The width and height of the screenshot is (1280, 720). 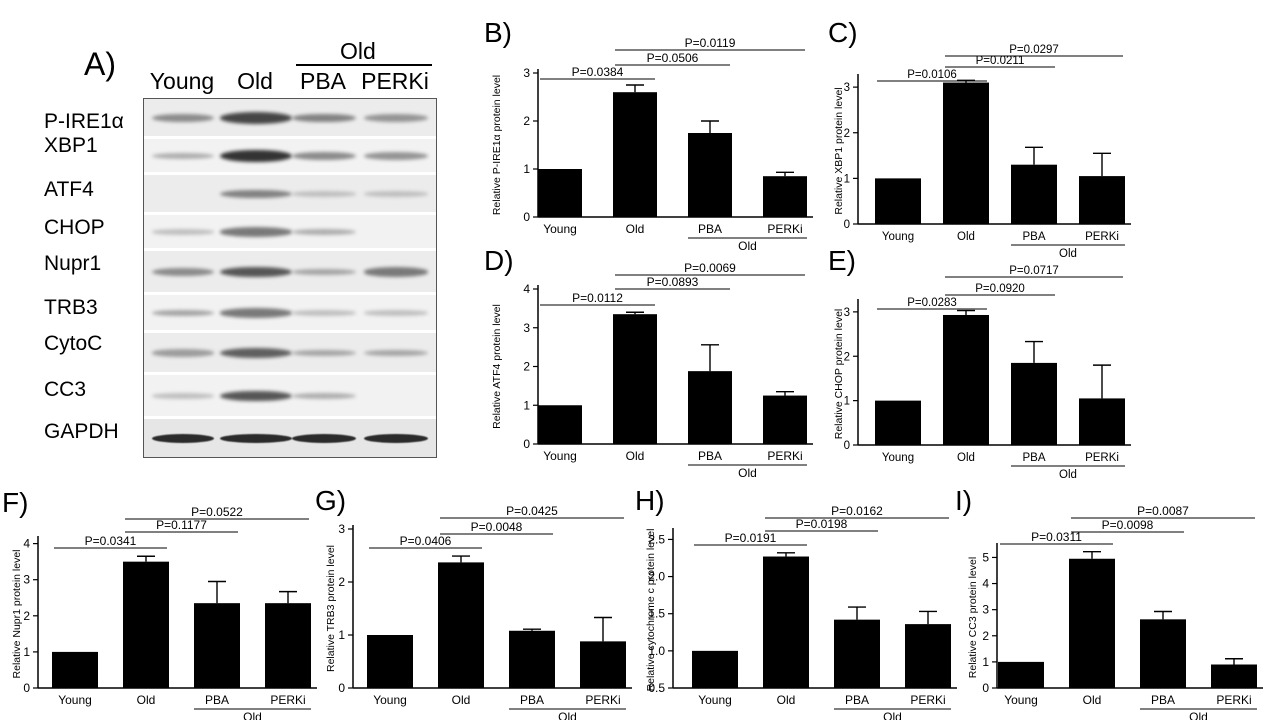 What do you see at coordinates (1034, 50) in the screenshot?
I see `p-value-label: P=0.0297` at bounding box center [1034, 50].